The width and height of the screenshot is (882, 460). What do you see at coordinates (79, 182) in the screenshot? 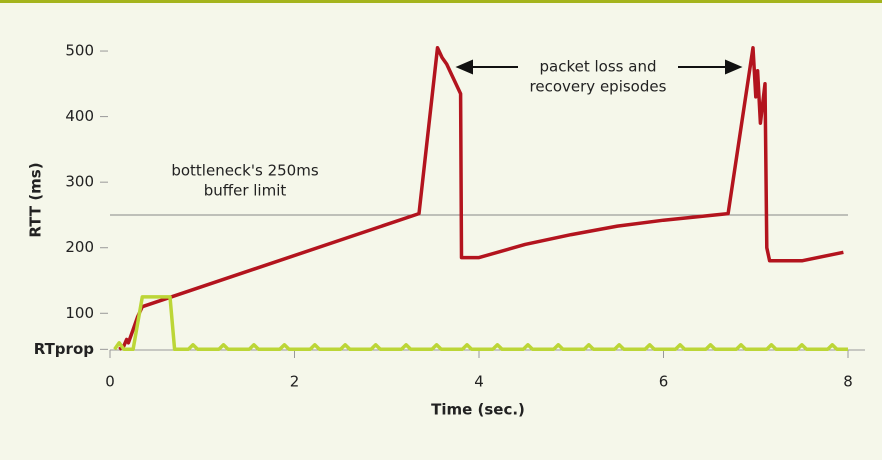
I see `y-tick-label: 300` at bounding box center [79, 182].